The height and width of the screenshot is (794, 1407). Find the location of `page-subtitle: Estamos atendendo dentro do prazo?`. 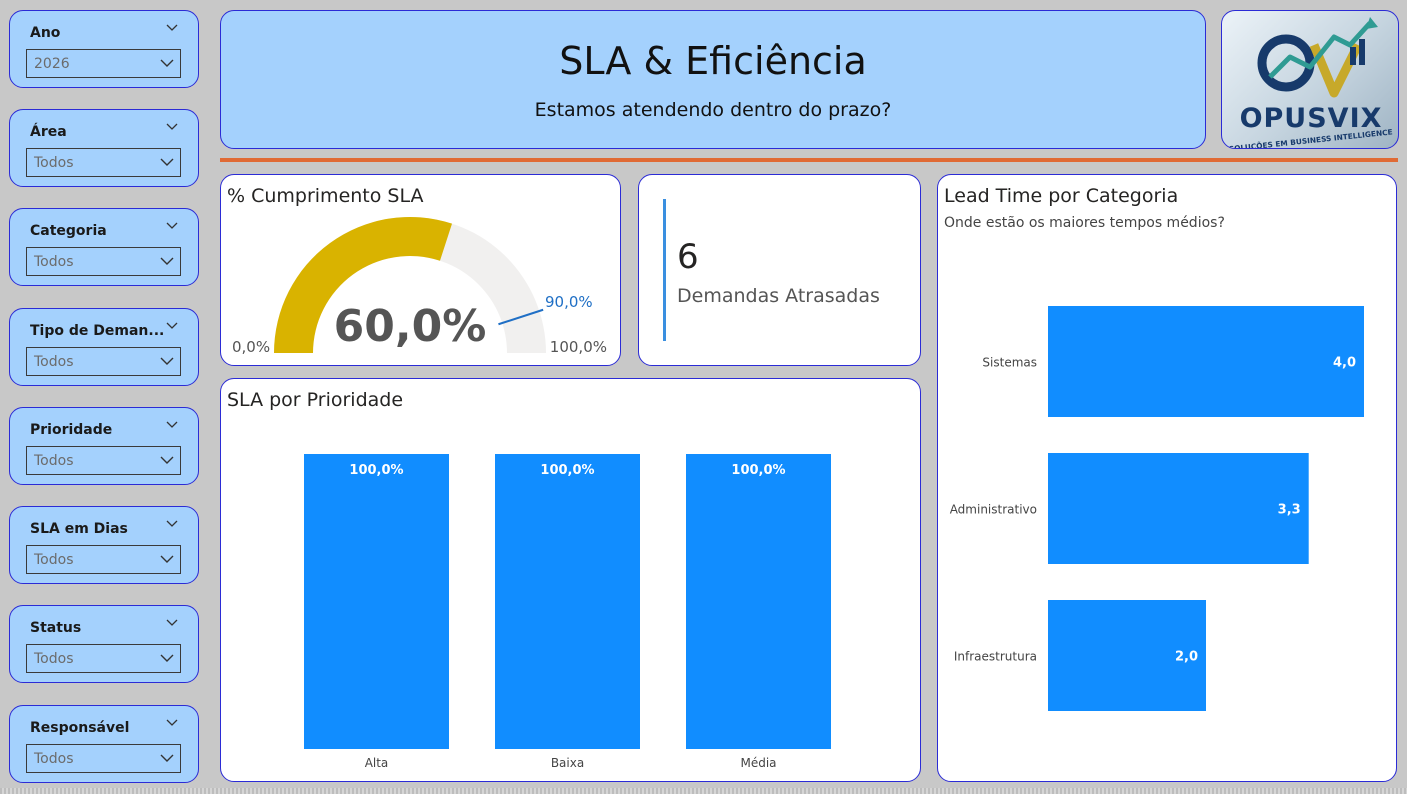

page-subtitle: Estamos atendendo dentro do prazo? is located at coordinates (713, 110).